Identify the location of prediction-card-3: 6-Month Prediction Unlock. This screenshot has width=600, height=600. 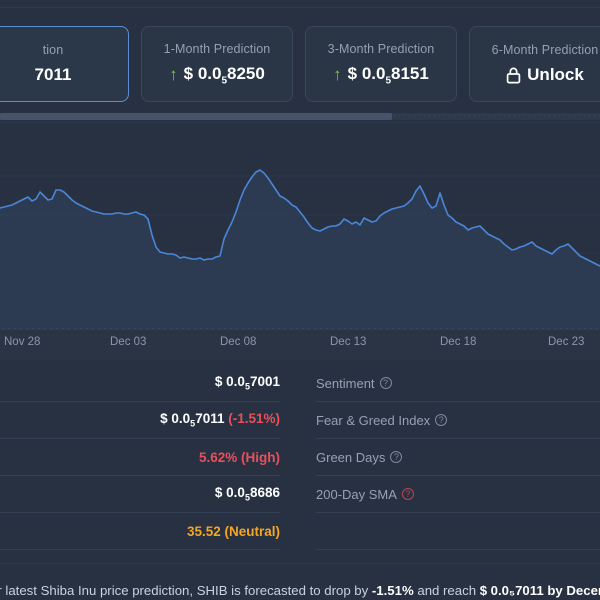
(534, 64).